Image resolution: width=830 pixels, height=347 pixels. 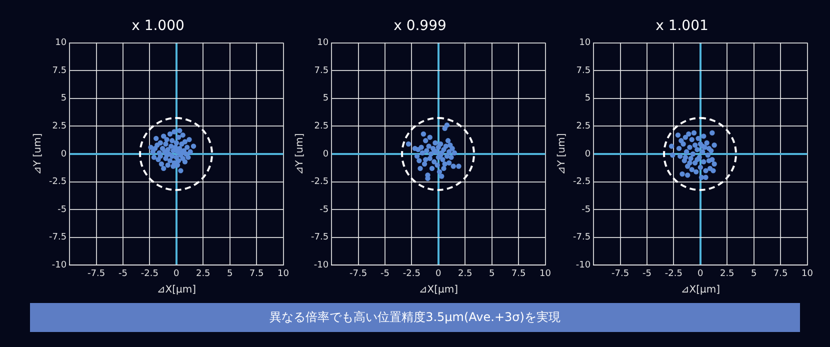 I want to click on text: 異なる倍率でも高い位置精度3.5μm(Ave.+3σ)を実現, so click(x=415, y=317).